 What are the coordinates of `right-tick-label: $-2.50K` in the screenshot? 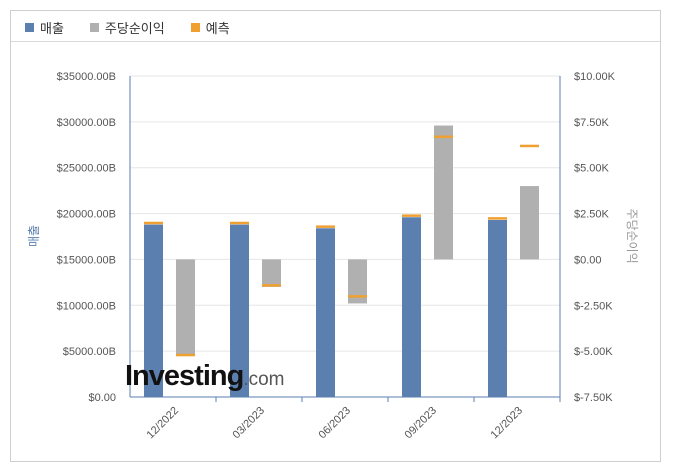 It's located at (593, 306).